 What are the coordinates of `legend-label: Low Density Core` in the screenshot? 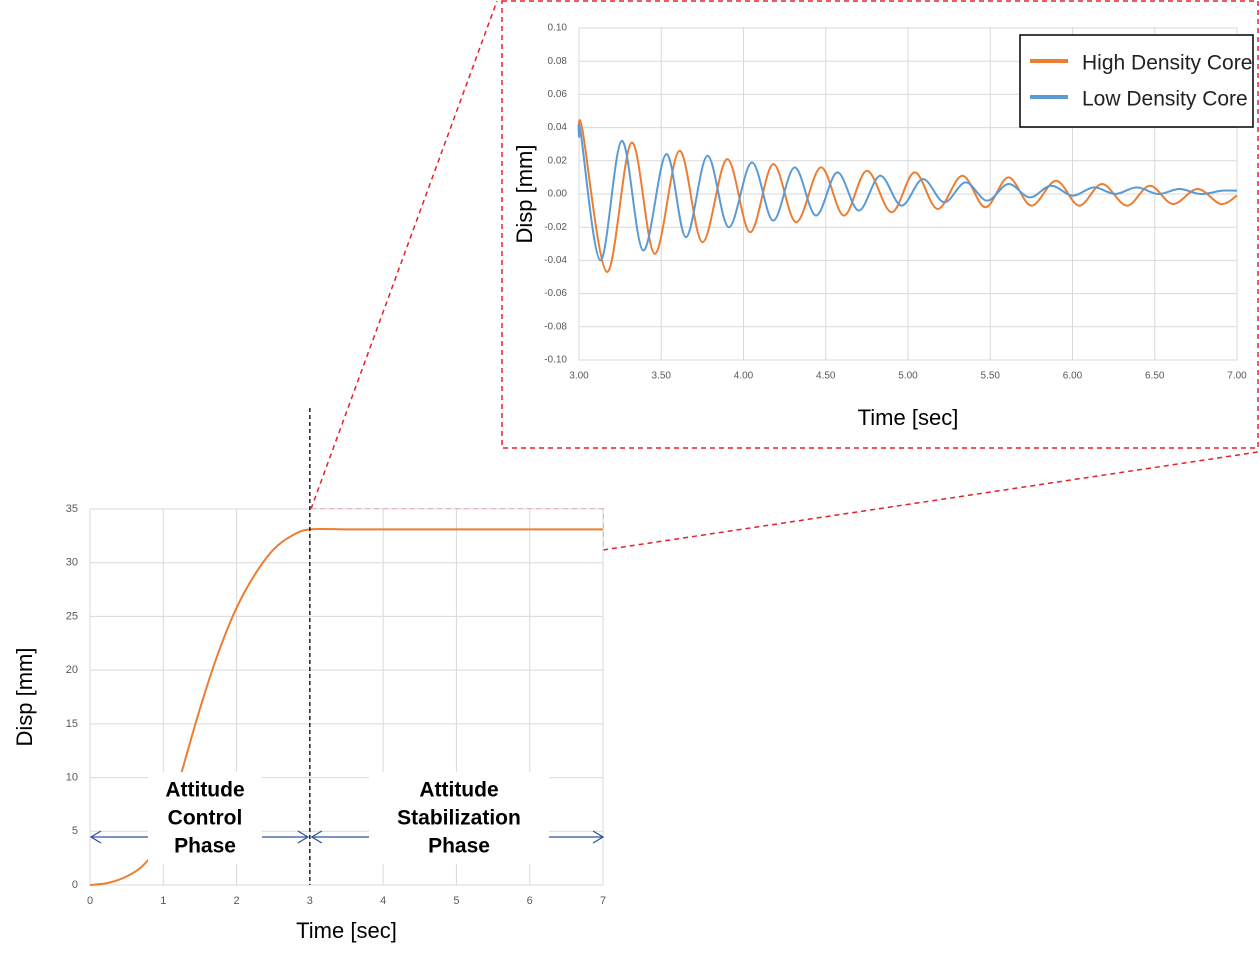 It's located at (1165, 99).